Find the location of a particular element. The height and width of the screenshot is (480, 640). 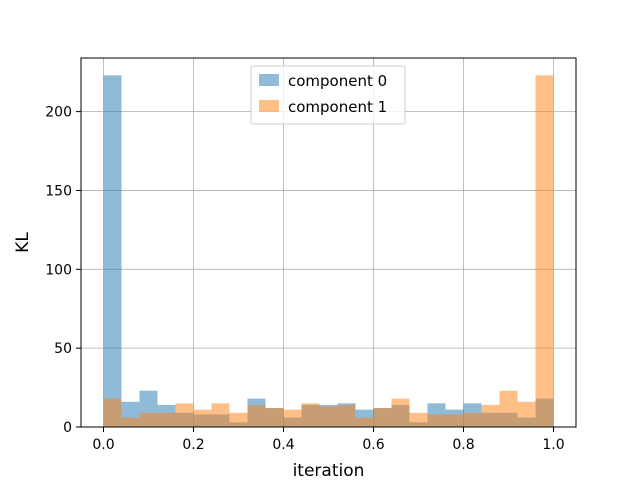

y-tick-label: 200 is located at coordinates (58, 113).